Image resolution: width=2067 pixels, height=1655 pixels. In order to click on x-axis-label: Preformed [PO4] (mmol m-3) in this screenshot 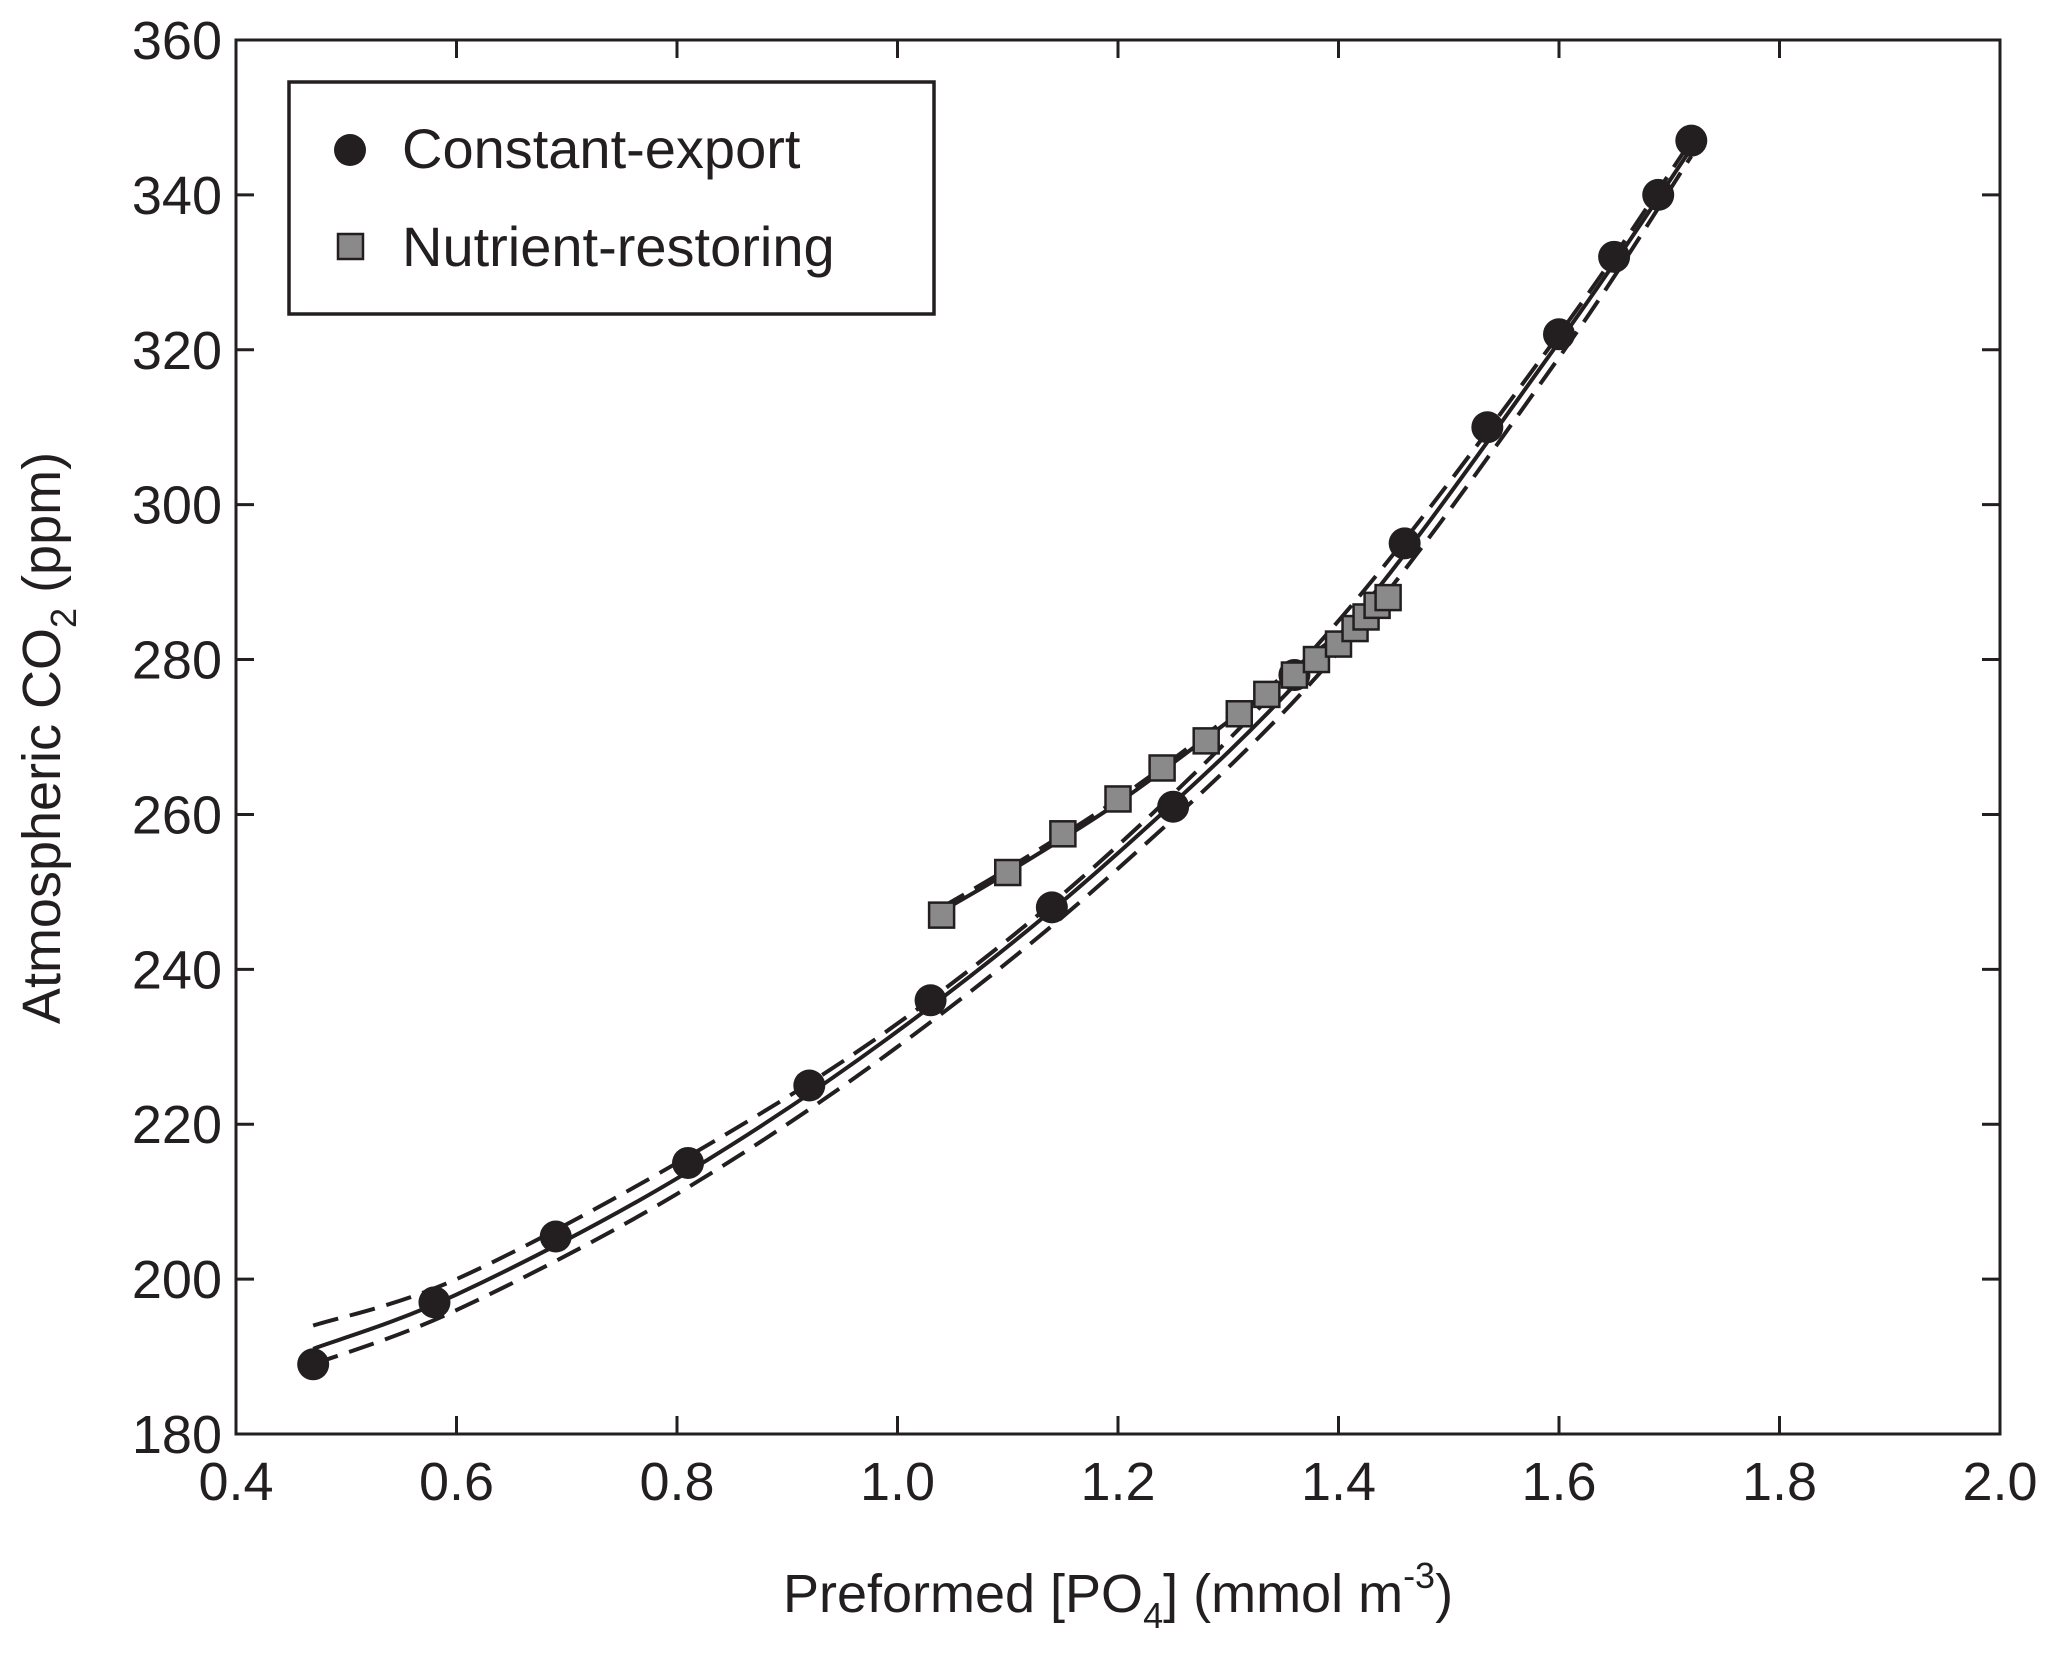, I will do `click(1118, 1595)`.